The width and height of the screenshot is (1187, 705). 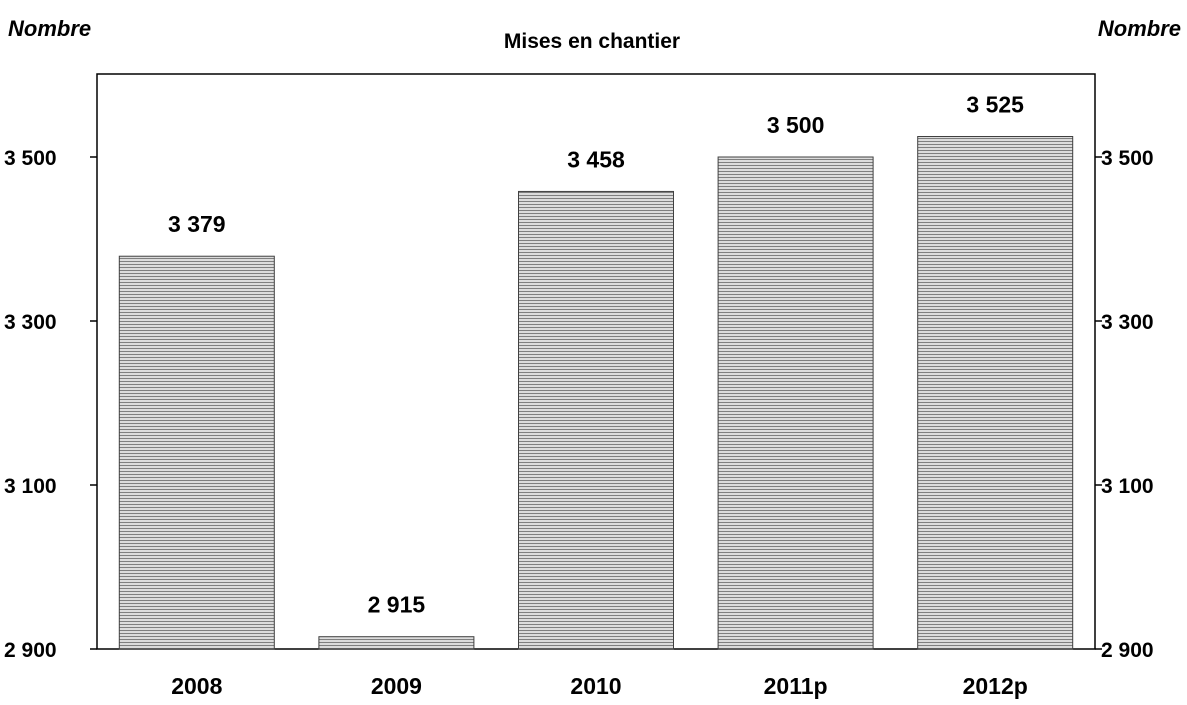 What do you see at coordinates (30, 650) in the screenshot?
I see `left-y-tick-label: 2 900` at bounding box center [30, 650].